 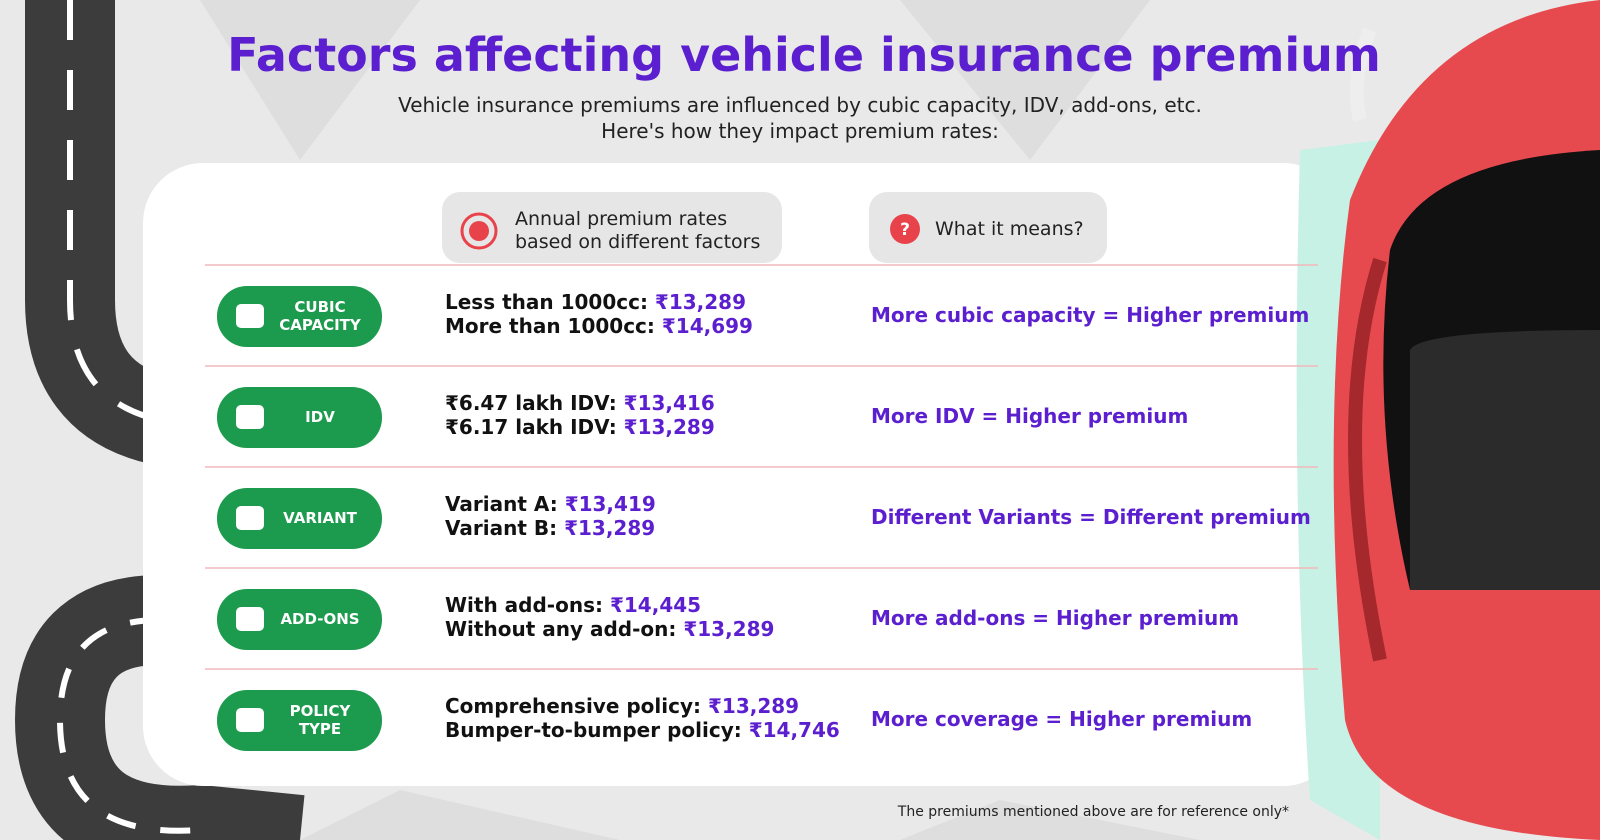 I want to click on rate-label: With add-ons:, so click(x=524, y=605).